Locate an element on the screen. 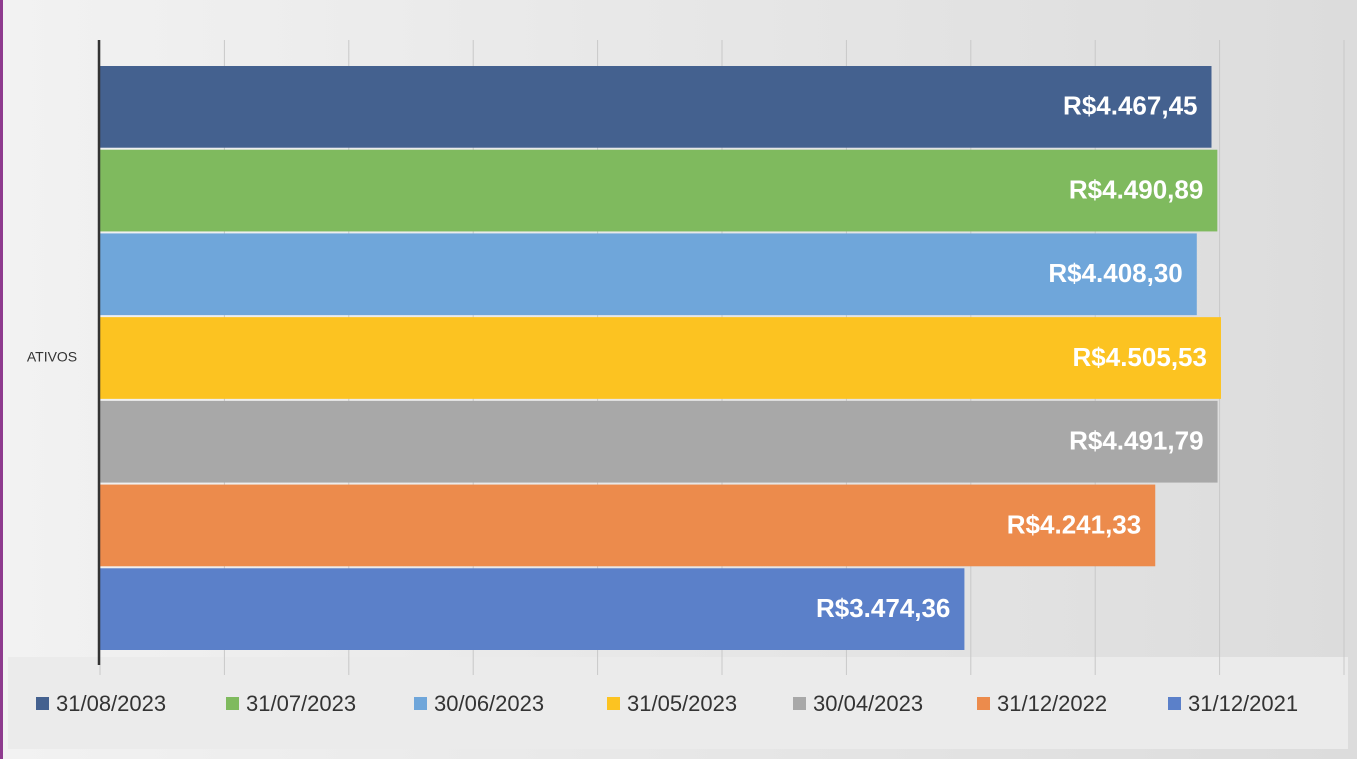 The width and height of the screenshot is (1357, 759). data-label: R$4.491,79 is located at coordinates (1136, 441).